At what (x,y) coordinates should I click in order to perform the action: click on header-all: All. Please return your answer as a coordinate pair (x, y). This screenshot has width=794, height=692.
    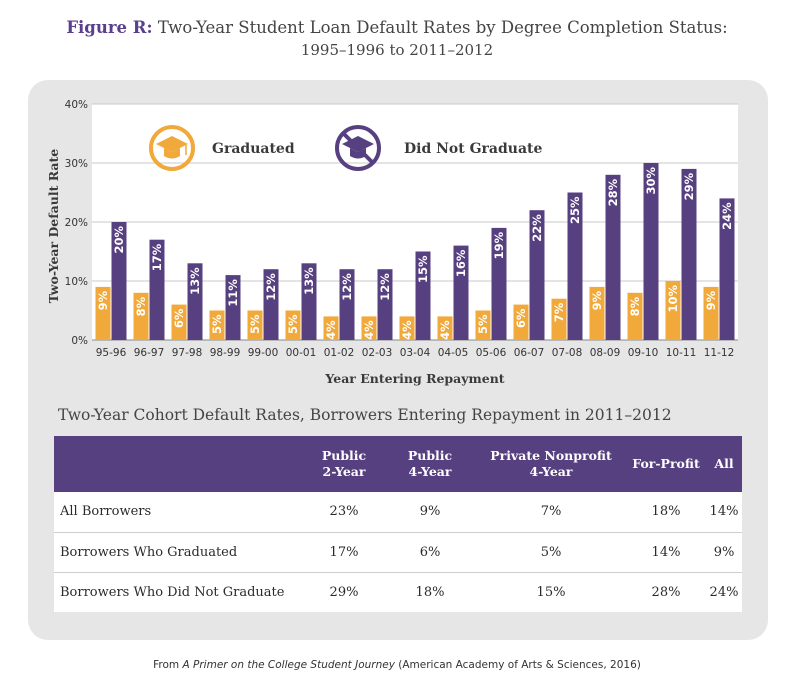
    Looking at the image, I should click on (724, 464).